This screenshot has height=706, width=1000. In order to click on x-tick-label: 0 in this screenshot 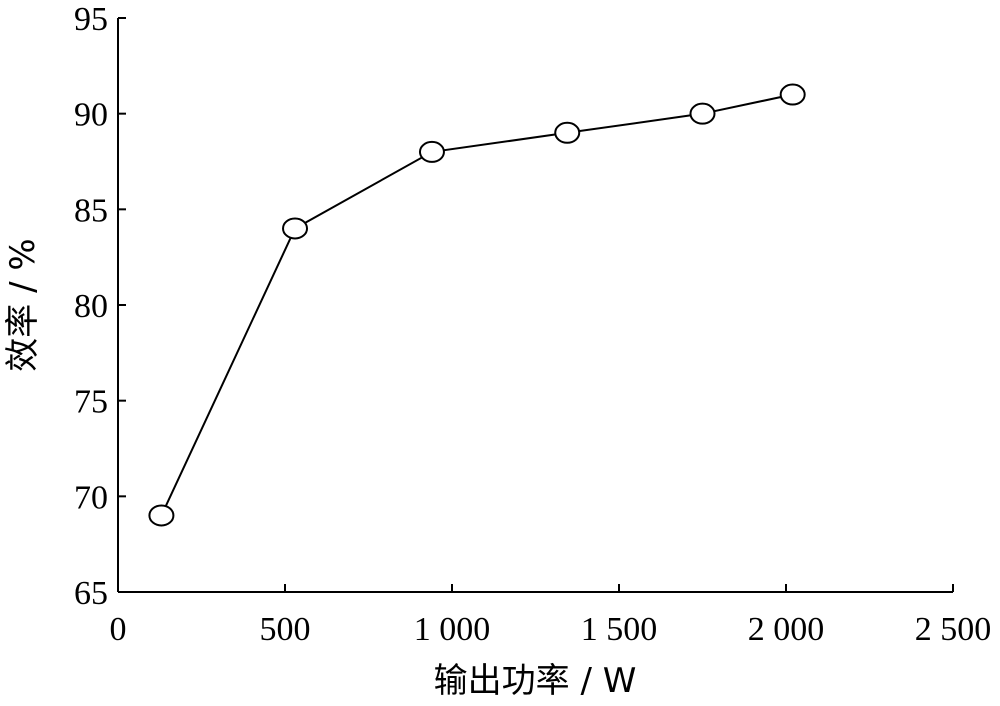, I will do `click(118, 629)`.